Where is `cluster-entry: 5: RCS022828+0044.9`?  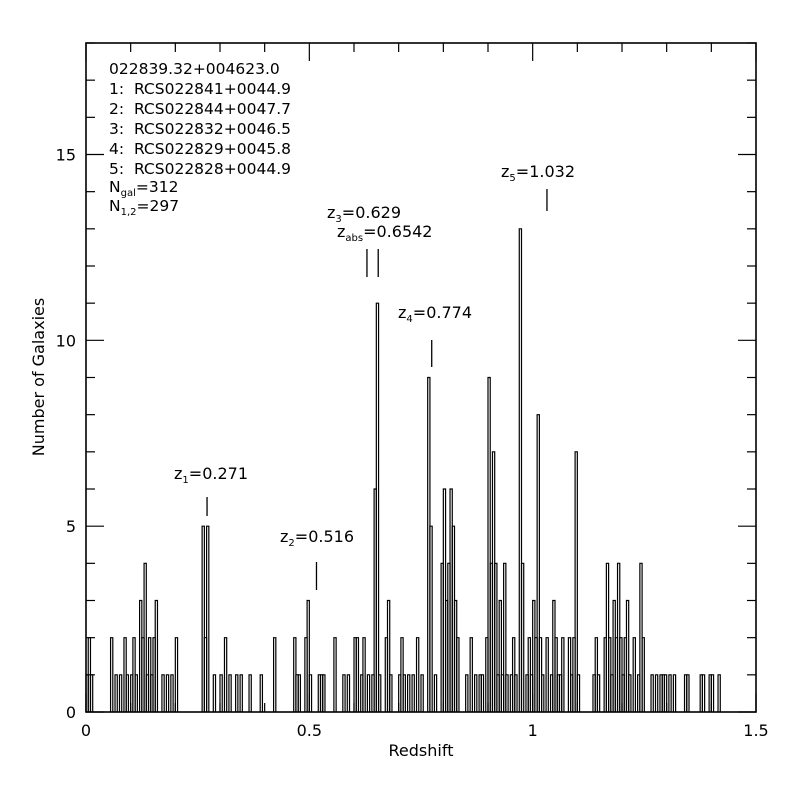 cluster-entry: 5: RCS022828+0044.9 is located at coordinates (200, 169).